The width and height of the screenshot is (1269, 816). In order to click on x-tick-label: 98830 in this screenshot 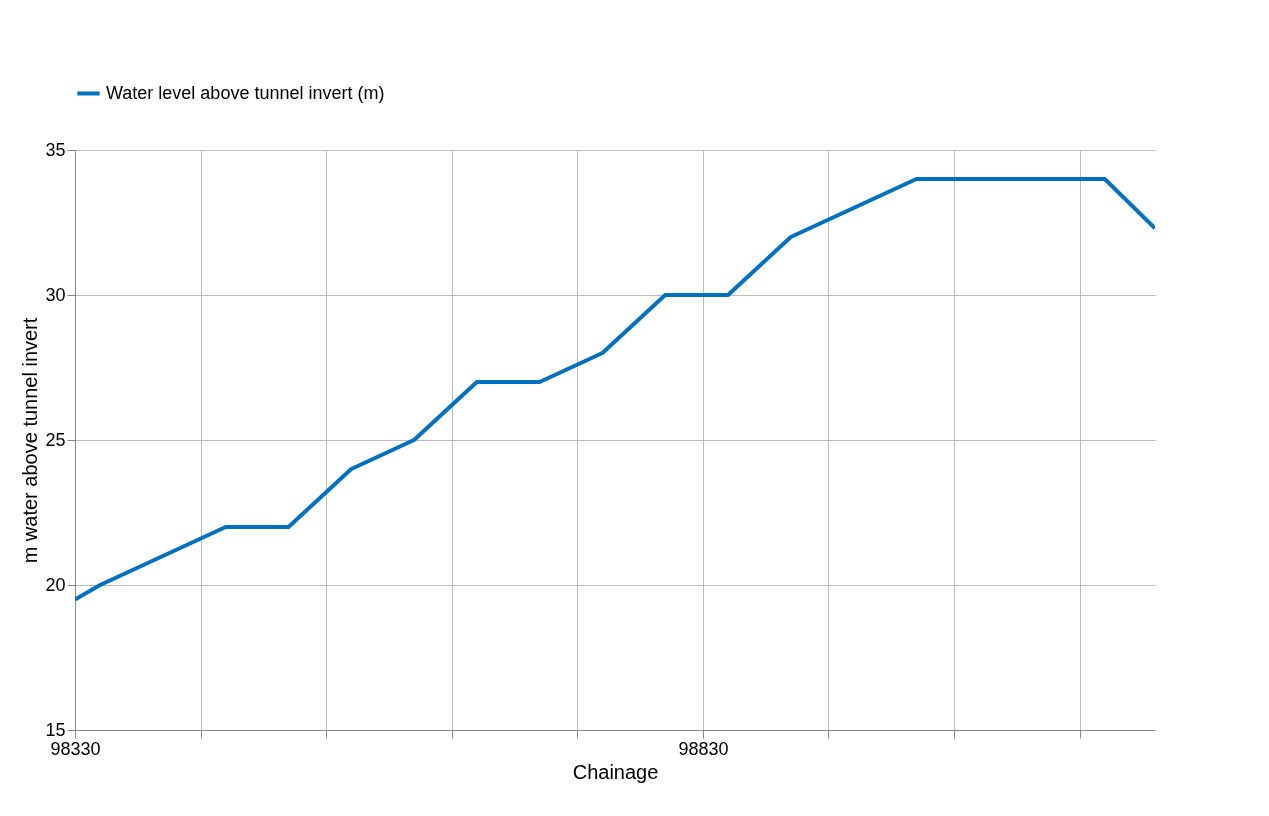, I will do `click(703, 748)`.